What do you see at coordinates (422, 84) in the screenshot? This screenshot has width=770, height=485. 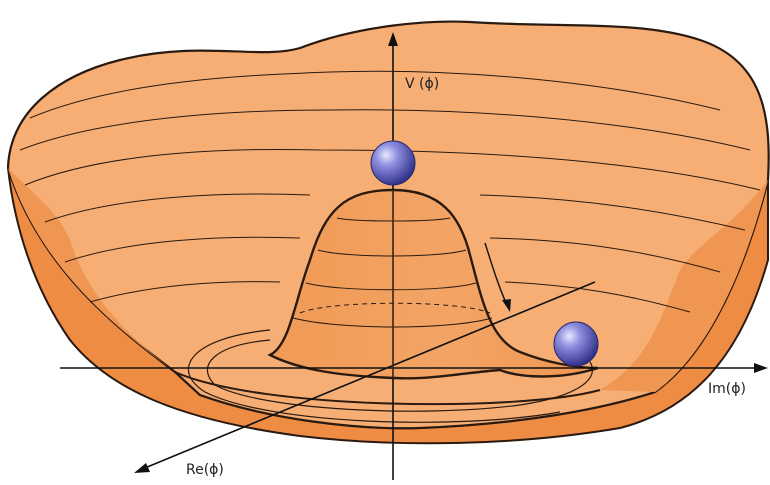 I see `v-phi-label: V (ϕ)` at bounding box center [422, 84].